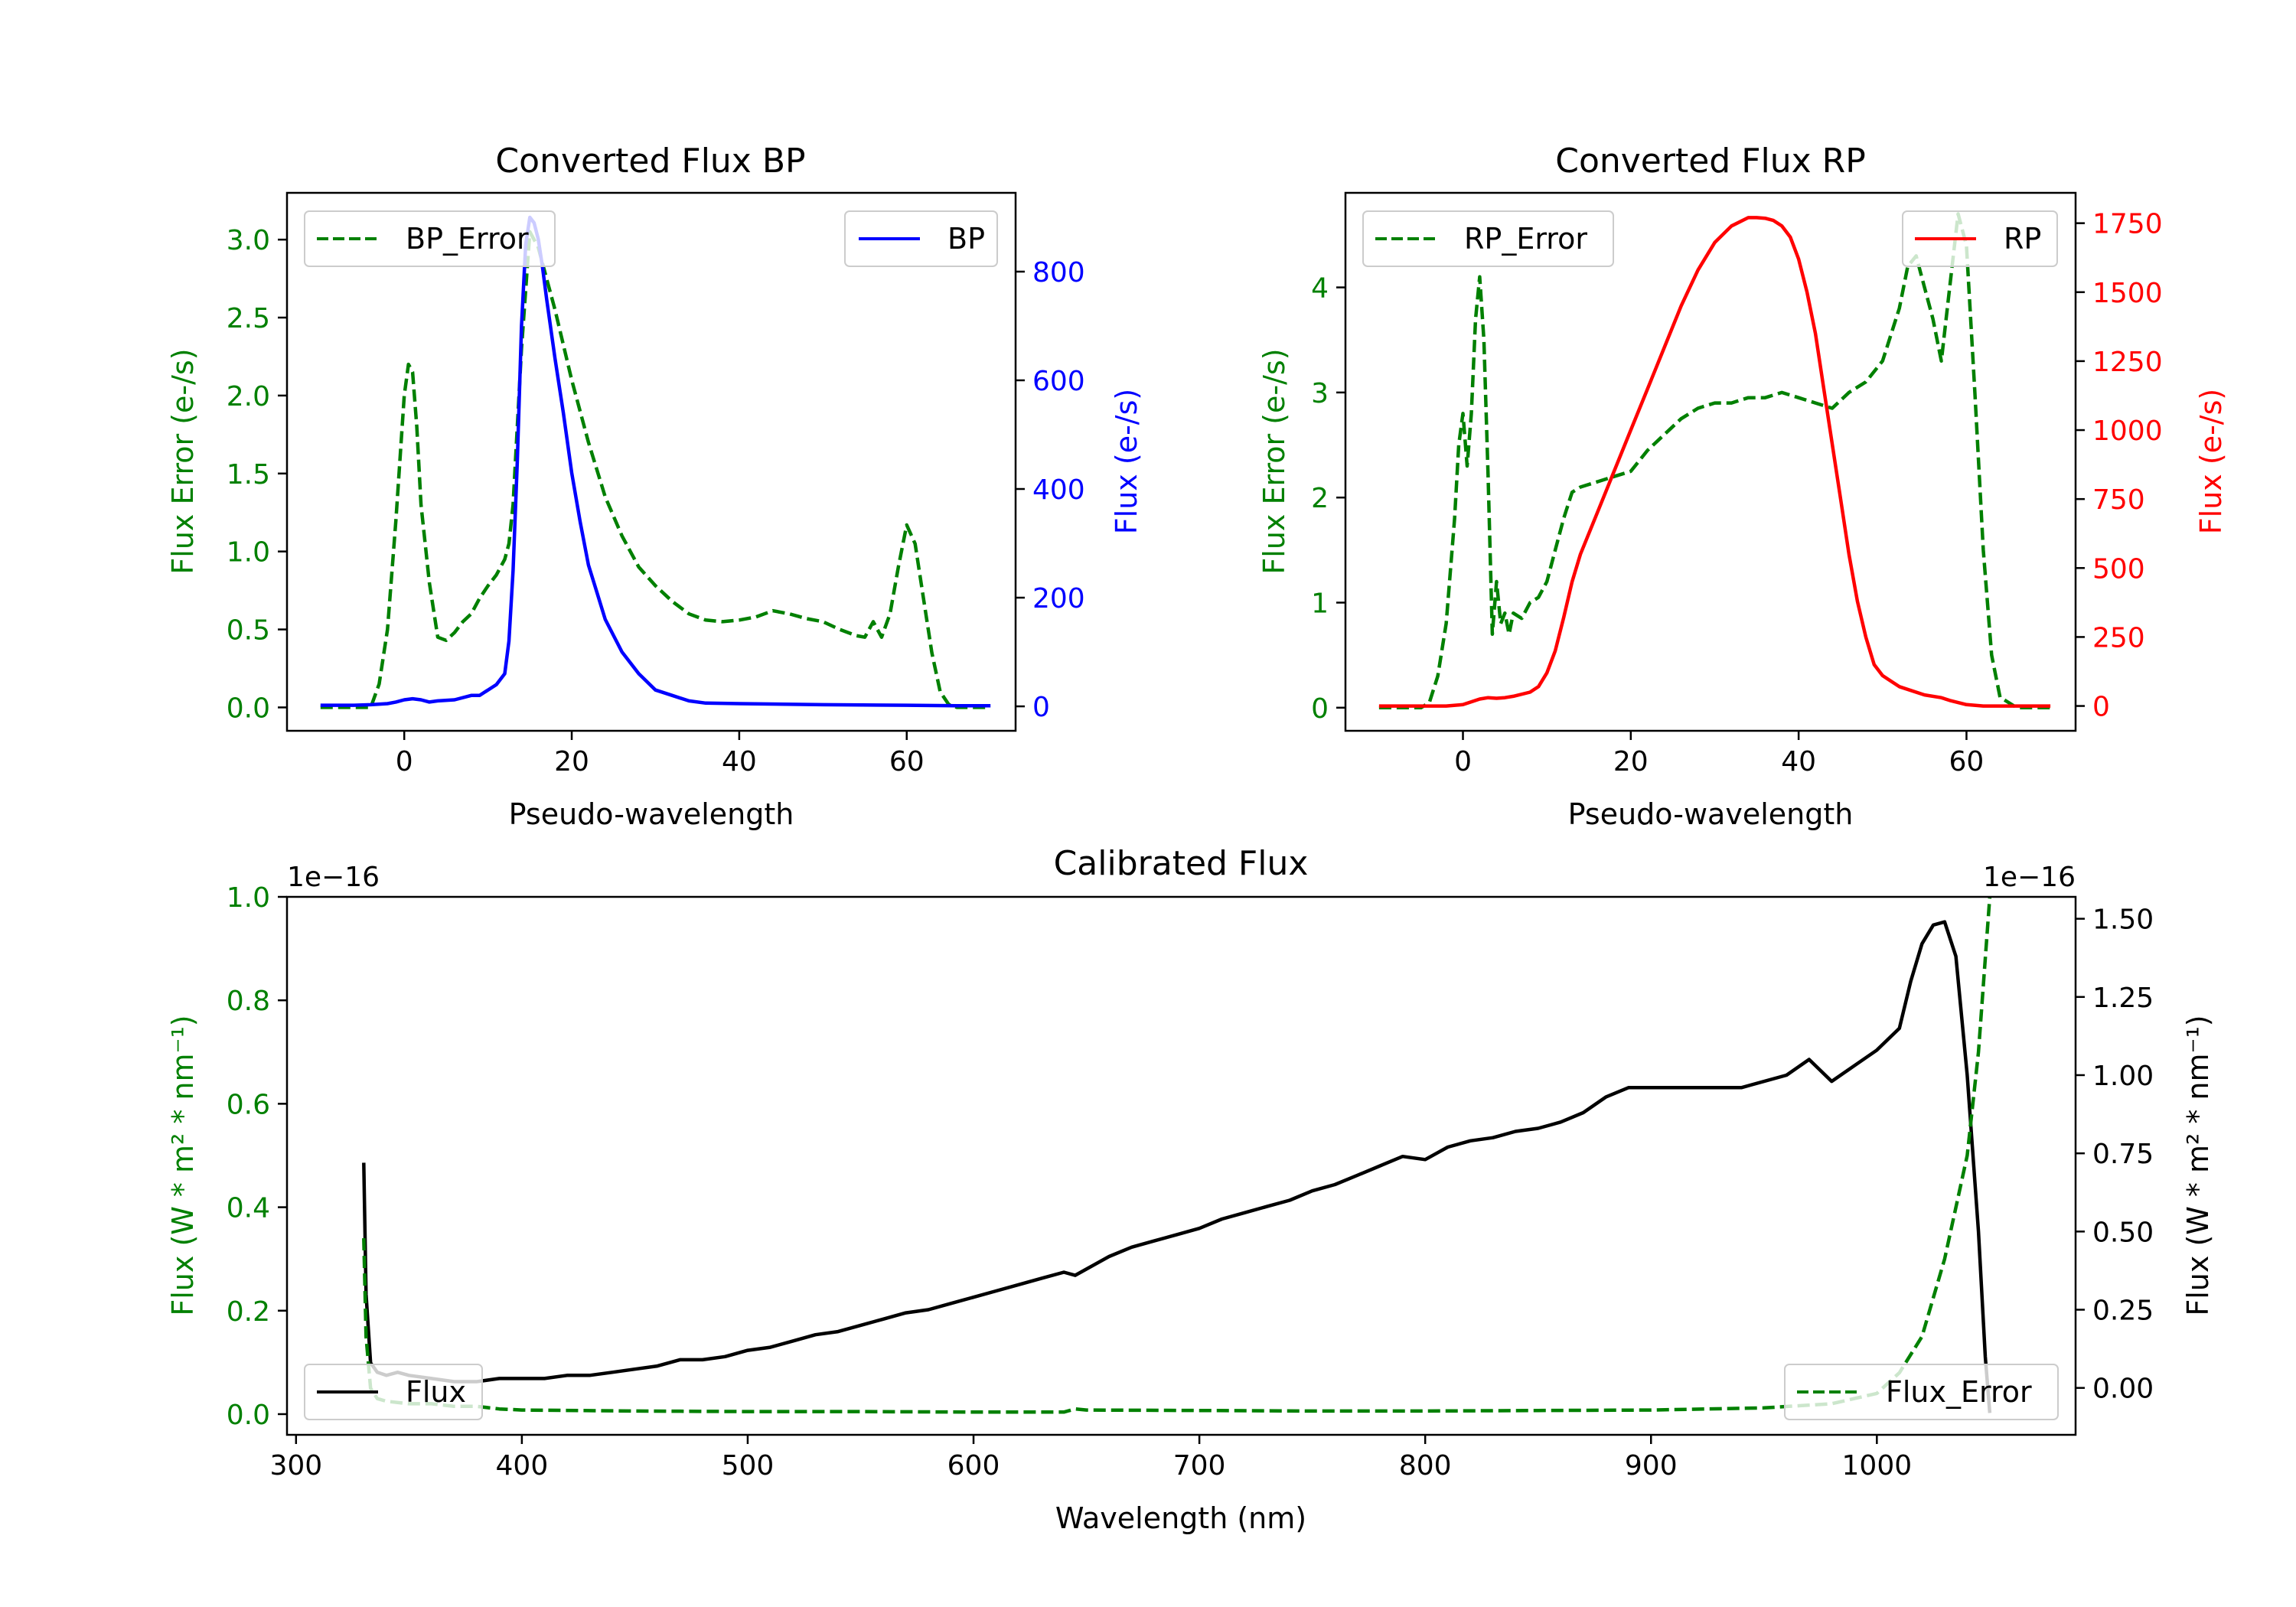 This screenshot has width=2296, height=1607. Describe the element at coordinates (1967, 761) in the screenshot. I see `rp-xtick-label: 60` at that location.